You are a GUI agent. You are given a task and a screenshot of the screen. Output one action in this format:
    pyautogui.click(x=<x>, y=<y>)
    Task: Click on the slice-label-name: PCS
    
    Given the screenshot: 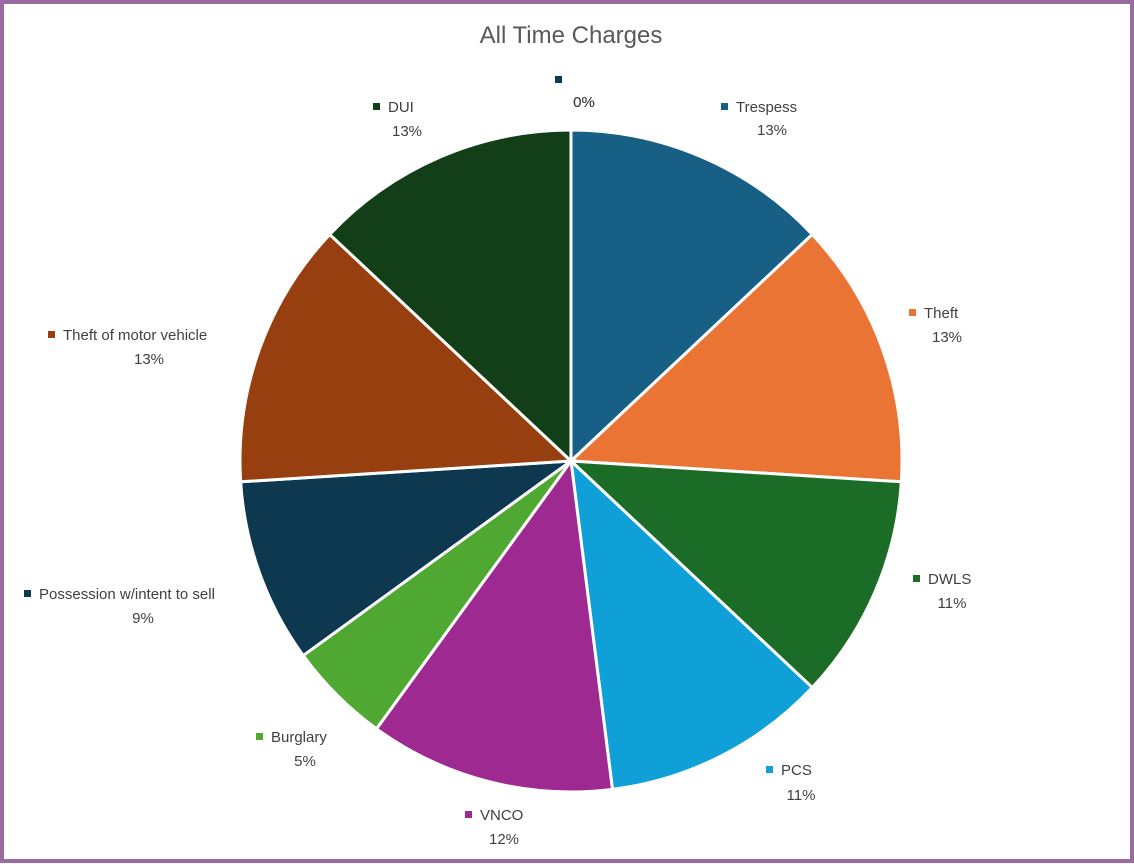 What is the action you would take?
    pyautogui.click(x=796, y=770)
    